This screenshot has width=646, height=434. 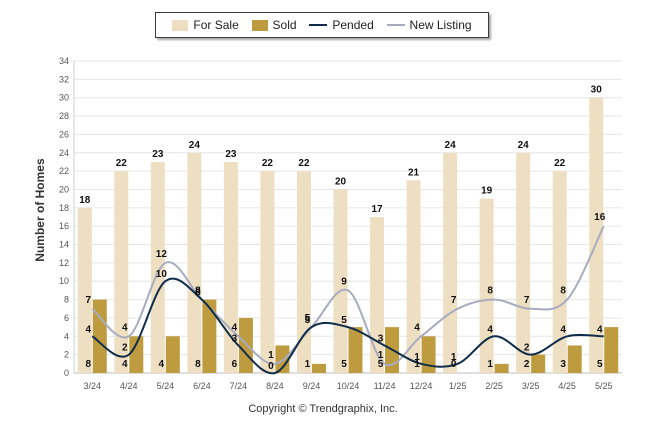 What do you see at coordinates (64, 226) in the screenshot?
I see `y-tick-label: 16` at bounding box center [64, 226].